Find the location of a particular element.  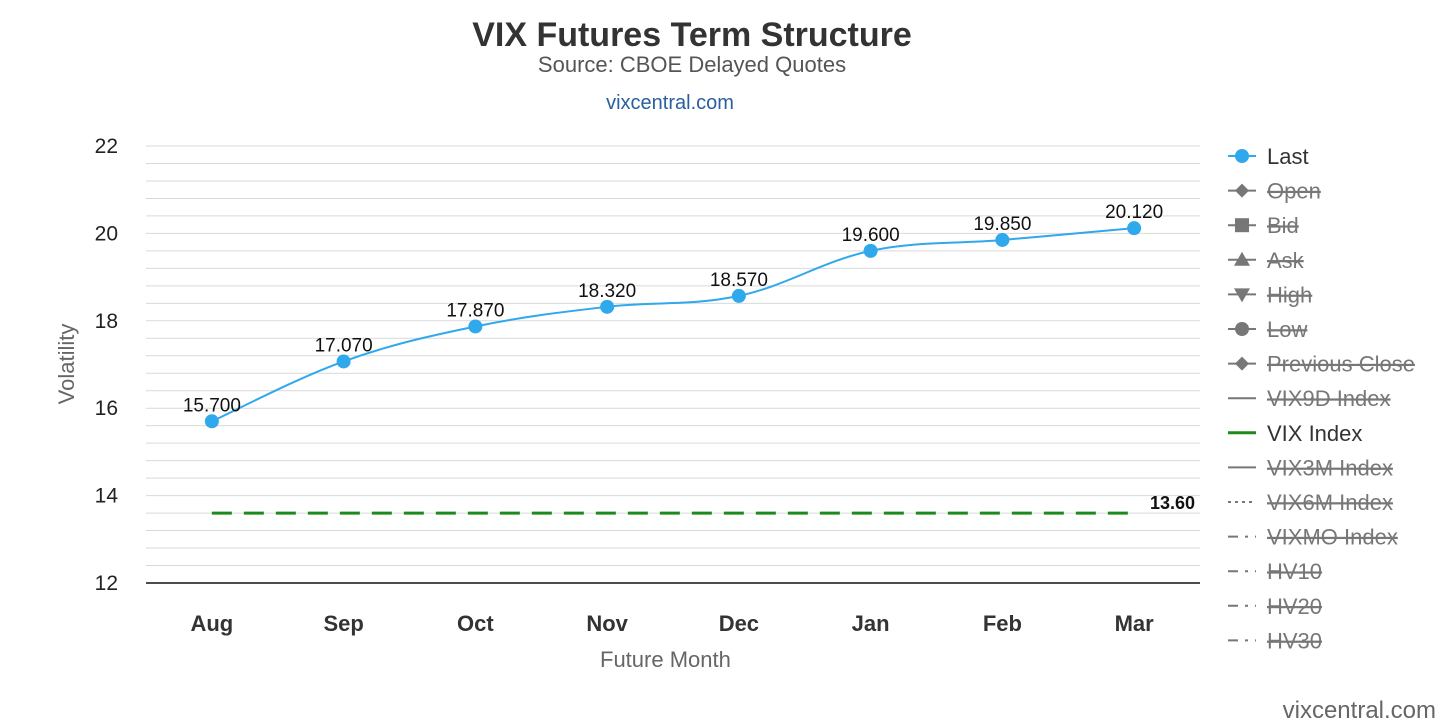

legend-item: HV20 is located at coordinates (1275, 606).